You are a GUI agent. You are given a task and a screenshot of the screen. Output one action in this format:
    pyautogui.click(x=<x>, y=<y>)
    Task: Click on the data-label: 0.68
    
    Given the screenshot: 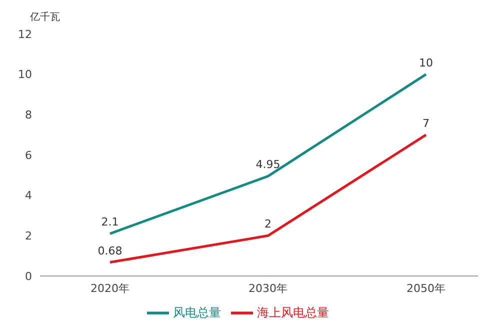 What is the action you would take?
    pyautogui.click(x=110, y=251)
    